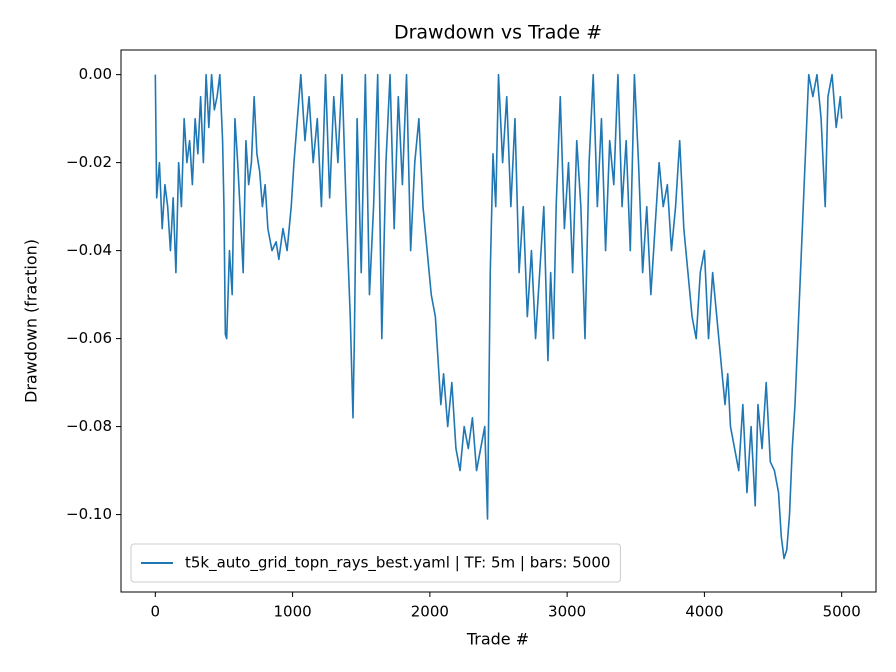 The height and width of the screenshot is (672, 896). What do you see at coordinates (95, 74) in the screenshot?
I see `y-tick-label: 0.00` at bounding box center [95, 74].